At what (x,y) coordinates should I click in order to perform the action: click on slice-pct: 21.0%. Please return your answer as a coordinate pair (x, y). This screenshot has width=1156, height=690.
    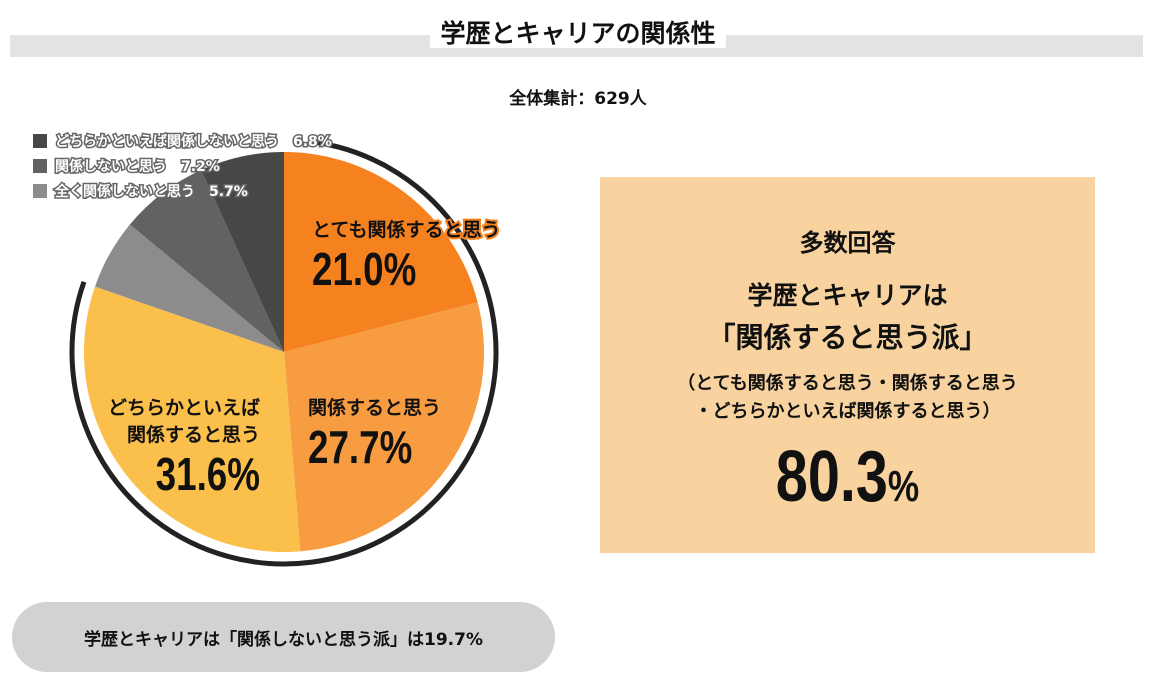
    Looking at the image, I should click on (364, 269).